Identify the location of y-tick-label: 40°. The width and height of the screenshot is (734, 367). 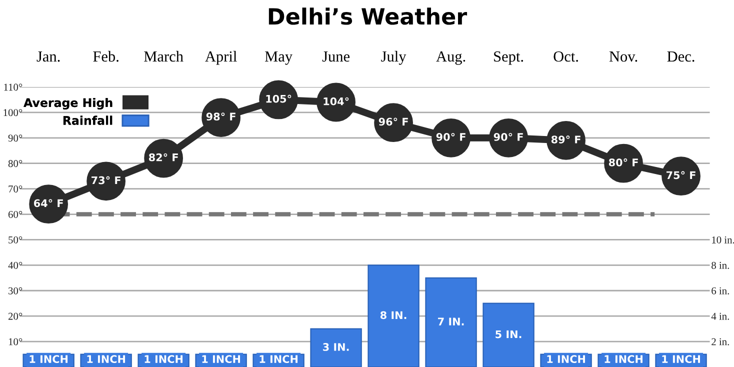
(15, 265).